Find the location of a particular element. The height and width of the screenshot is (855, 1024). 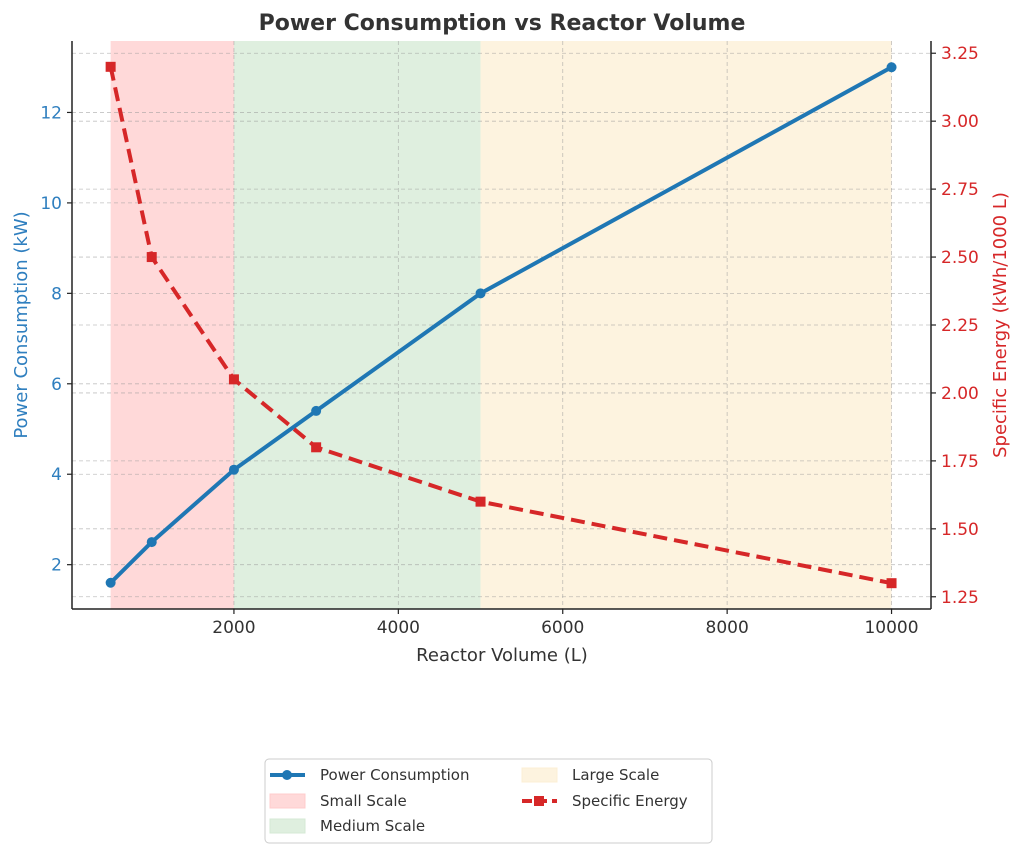

y-axis-label-left: Power Consumption (kW) is located at coordinates (21, 324).